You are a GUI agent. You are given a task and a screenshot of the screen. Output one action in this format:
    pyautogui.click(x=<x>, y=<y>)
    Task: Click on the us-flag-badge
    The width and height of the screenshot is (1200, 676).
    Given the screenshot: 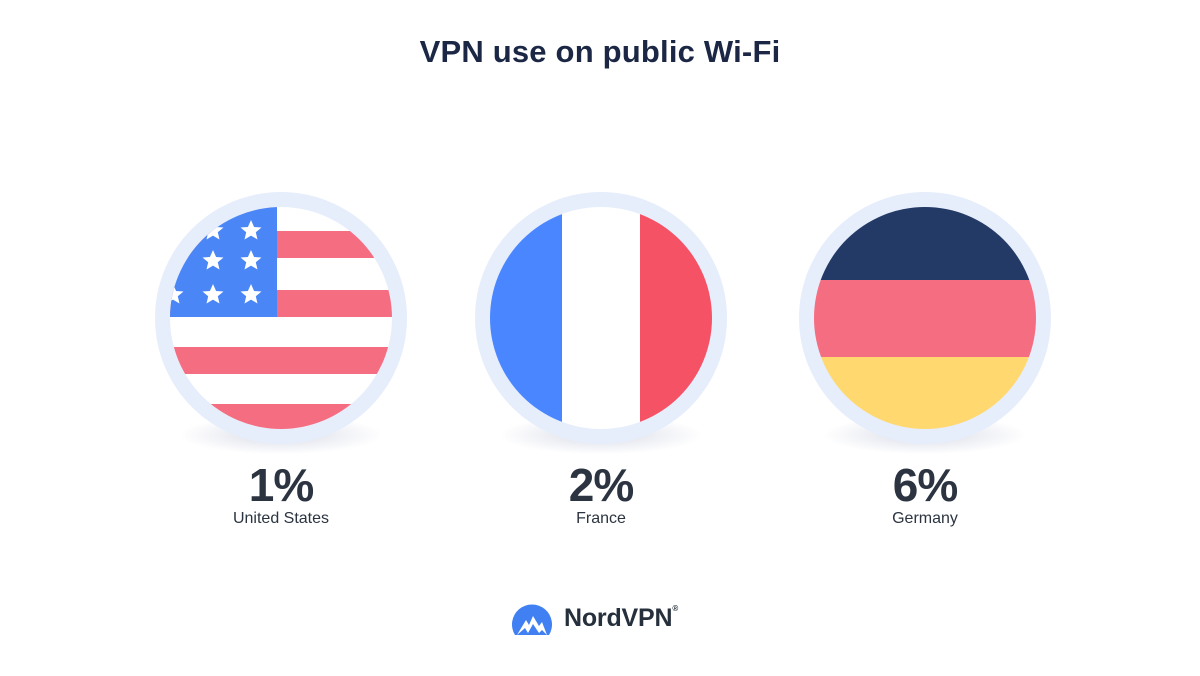 What is the action you would take?
    pyautogui.click(x=281, y=322)
    